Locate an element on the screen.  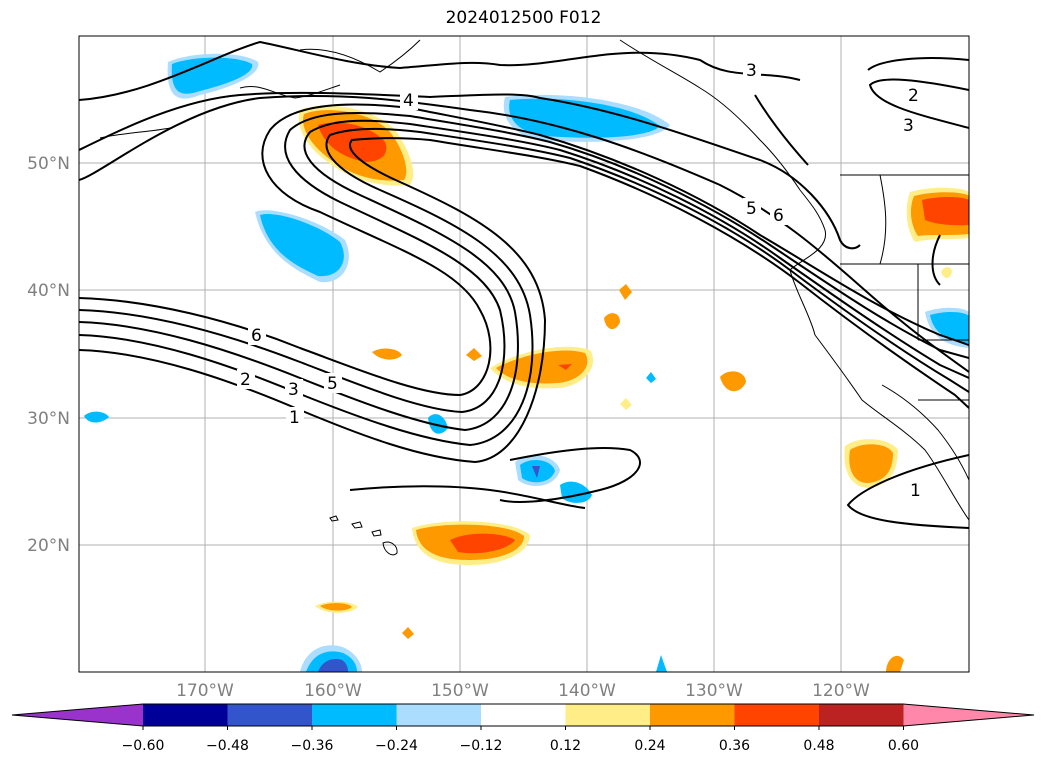
colorbar-tick-label: 0.12 is located at coordinates (565, 746).